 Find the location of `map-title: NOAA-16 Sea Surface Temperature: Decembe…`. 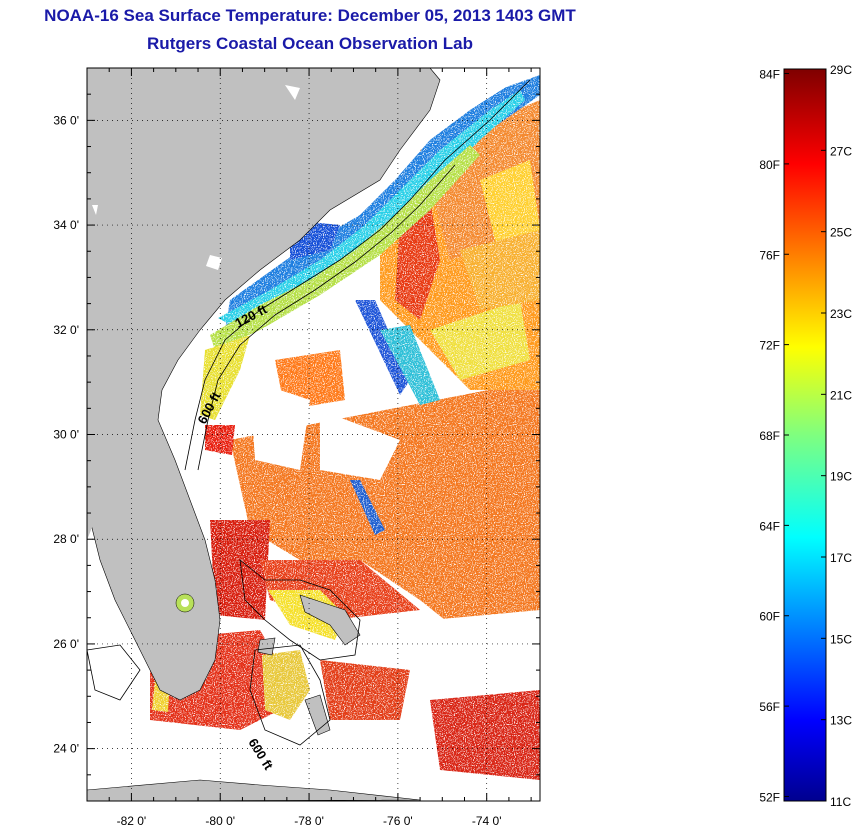

map-title: NOAA-16 Sea Surface Temperature: Decembe… is located at coordinates (310, 15).